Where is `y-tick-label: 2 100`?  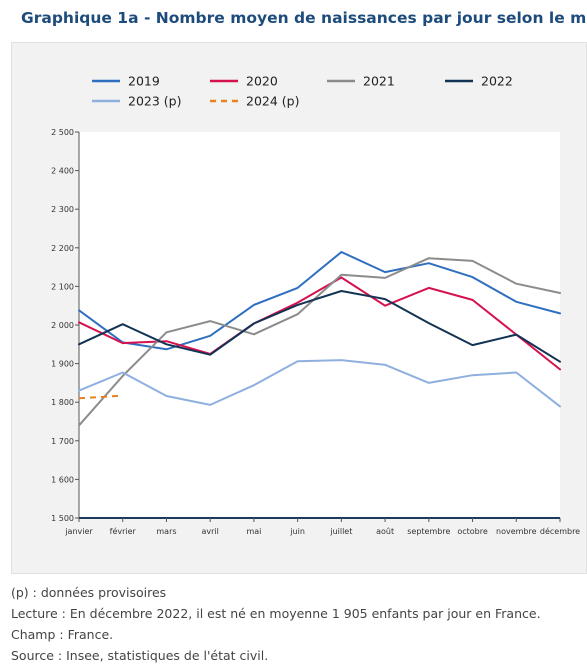 y-tick-label: 2 100 is located at coordinates (62, 286).